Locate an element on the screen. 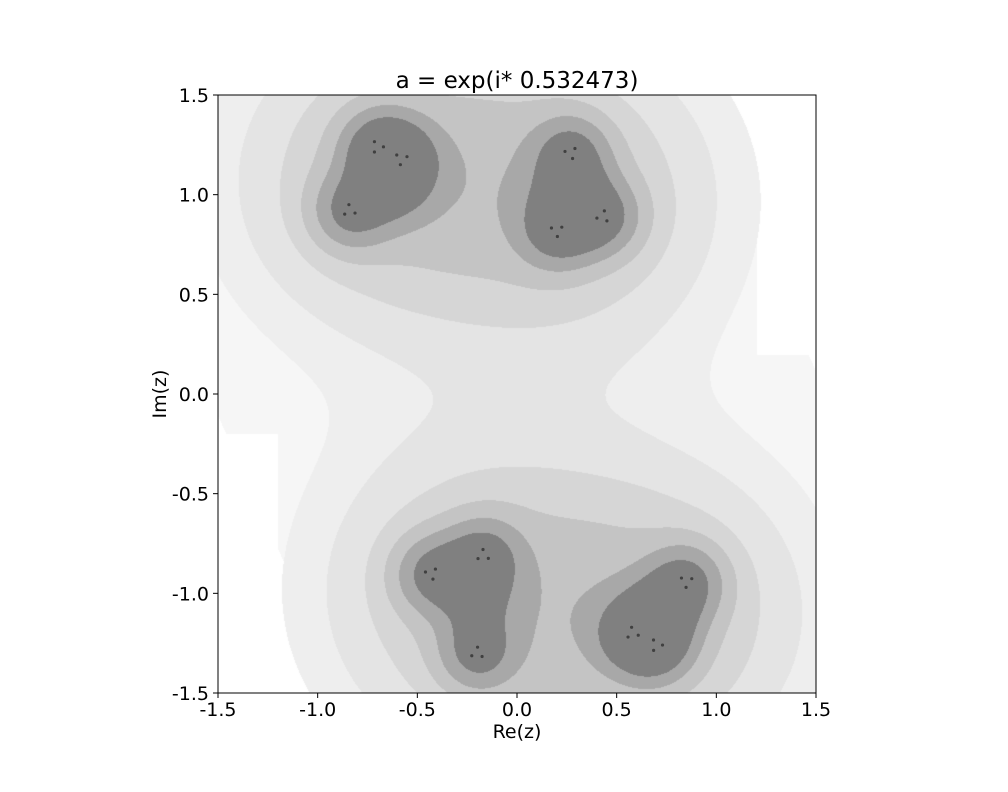 This screenshot has width=1008, height=792. y-tick-label: 1.0 is located at coordinates (194, 196).